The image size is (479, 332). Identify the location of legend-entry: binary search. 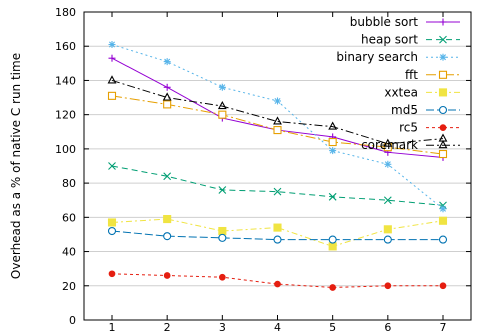
(398, 57).